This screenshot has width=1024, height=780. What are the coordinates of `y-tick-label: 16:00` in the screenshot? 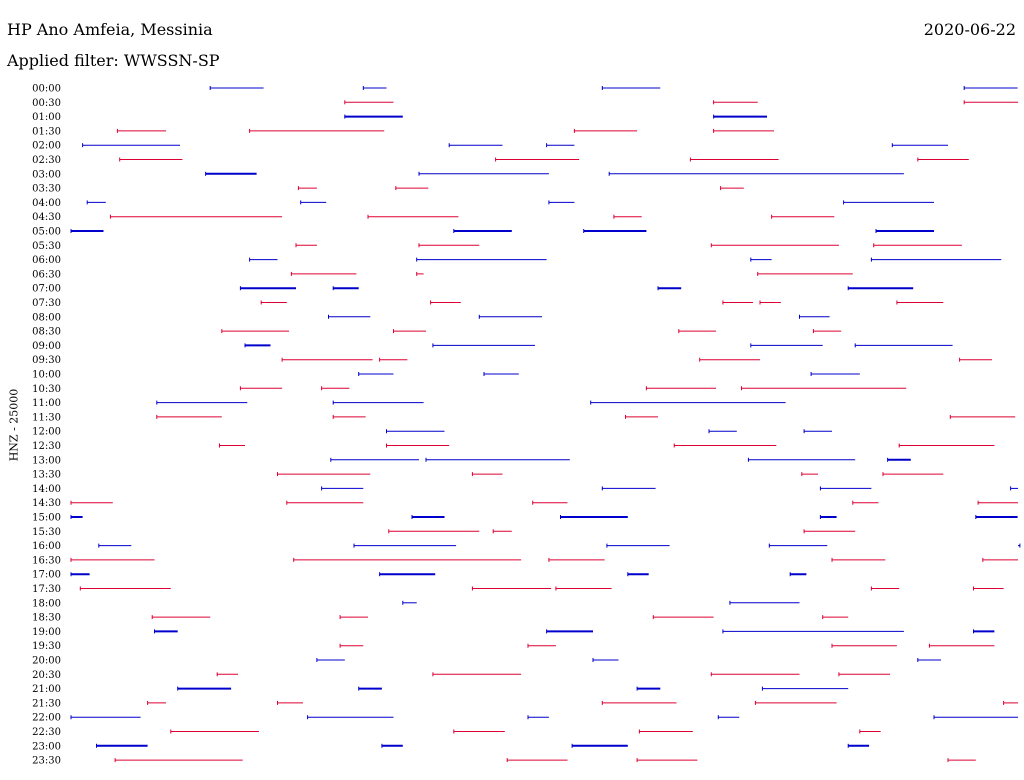 It's located at (46, 546).